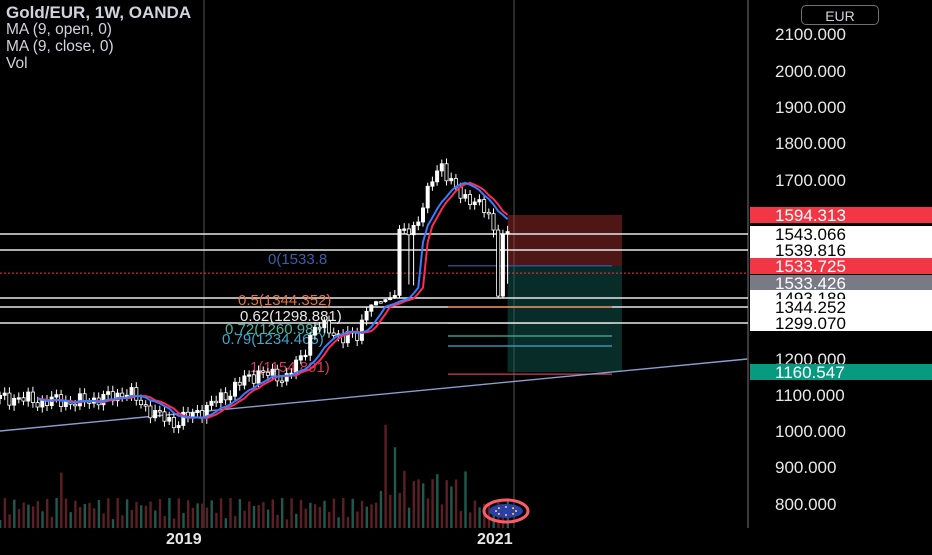 The width and height of the screenshot is (932, 555). I want to click on eu-event-icon, so click(506, 511).